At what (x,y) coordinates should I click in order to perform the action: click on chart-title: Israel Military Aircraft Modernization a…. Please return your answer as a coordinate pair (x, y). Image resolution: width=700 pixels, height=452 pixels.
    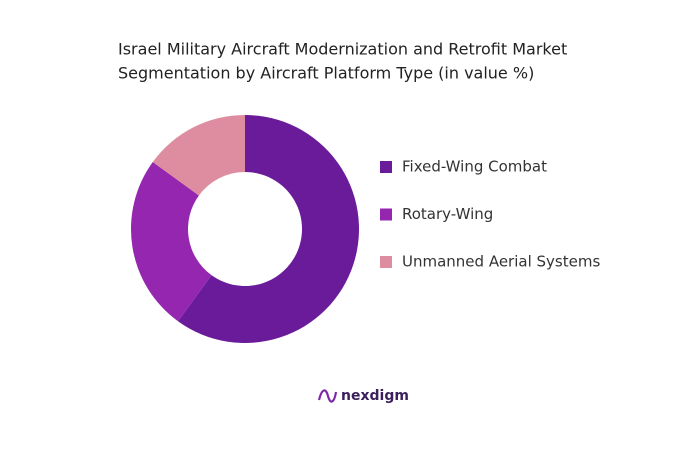
    Looking at the image, I should click on (342, 49).